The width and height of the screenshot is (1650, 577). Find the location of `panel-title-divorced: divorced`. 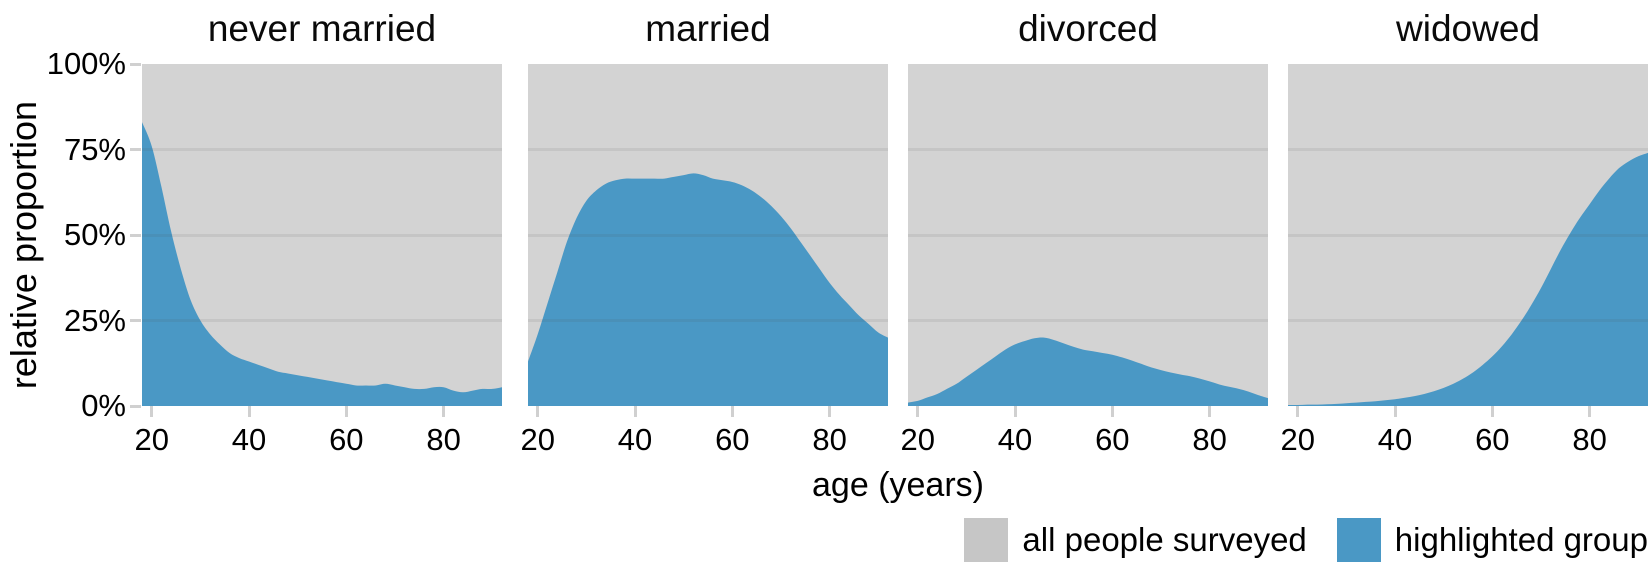

panel-title-divorced: divorced is located at coordinates (1088, 28).